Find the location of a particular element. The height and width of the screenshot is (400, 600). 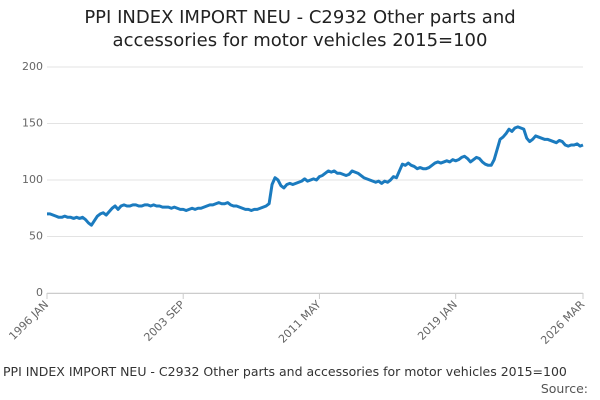

x-tick-label: 1996 JAN is located at coordinates (28, 320).